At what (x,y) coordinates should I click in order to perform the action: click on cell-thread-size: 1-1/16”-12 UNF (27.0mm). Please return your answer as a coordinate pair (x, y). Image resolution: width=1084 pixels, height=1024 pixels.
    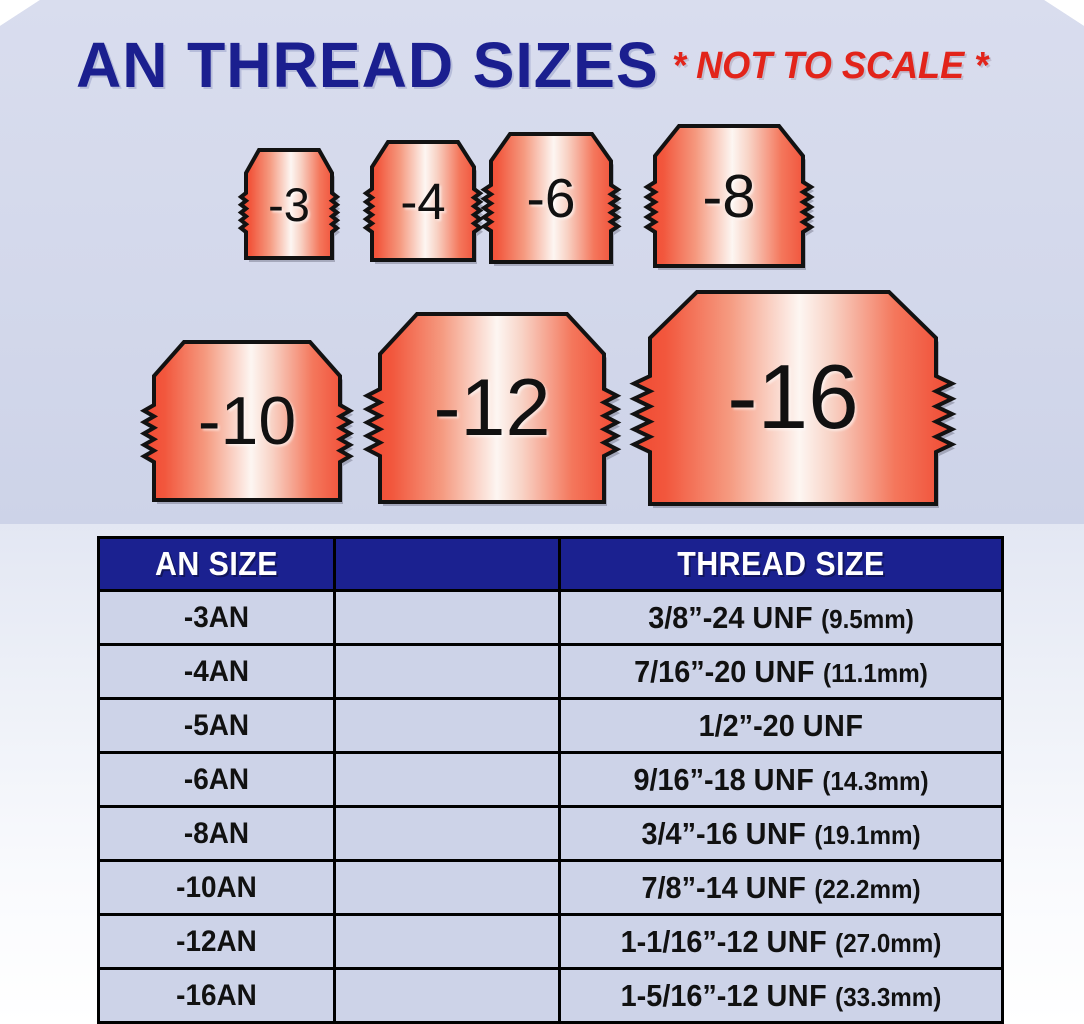
    Looking at the image, I should click on (781, 941).